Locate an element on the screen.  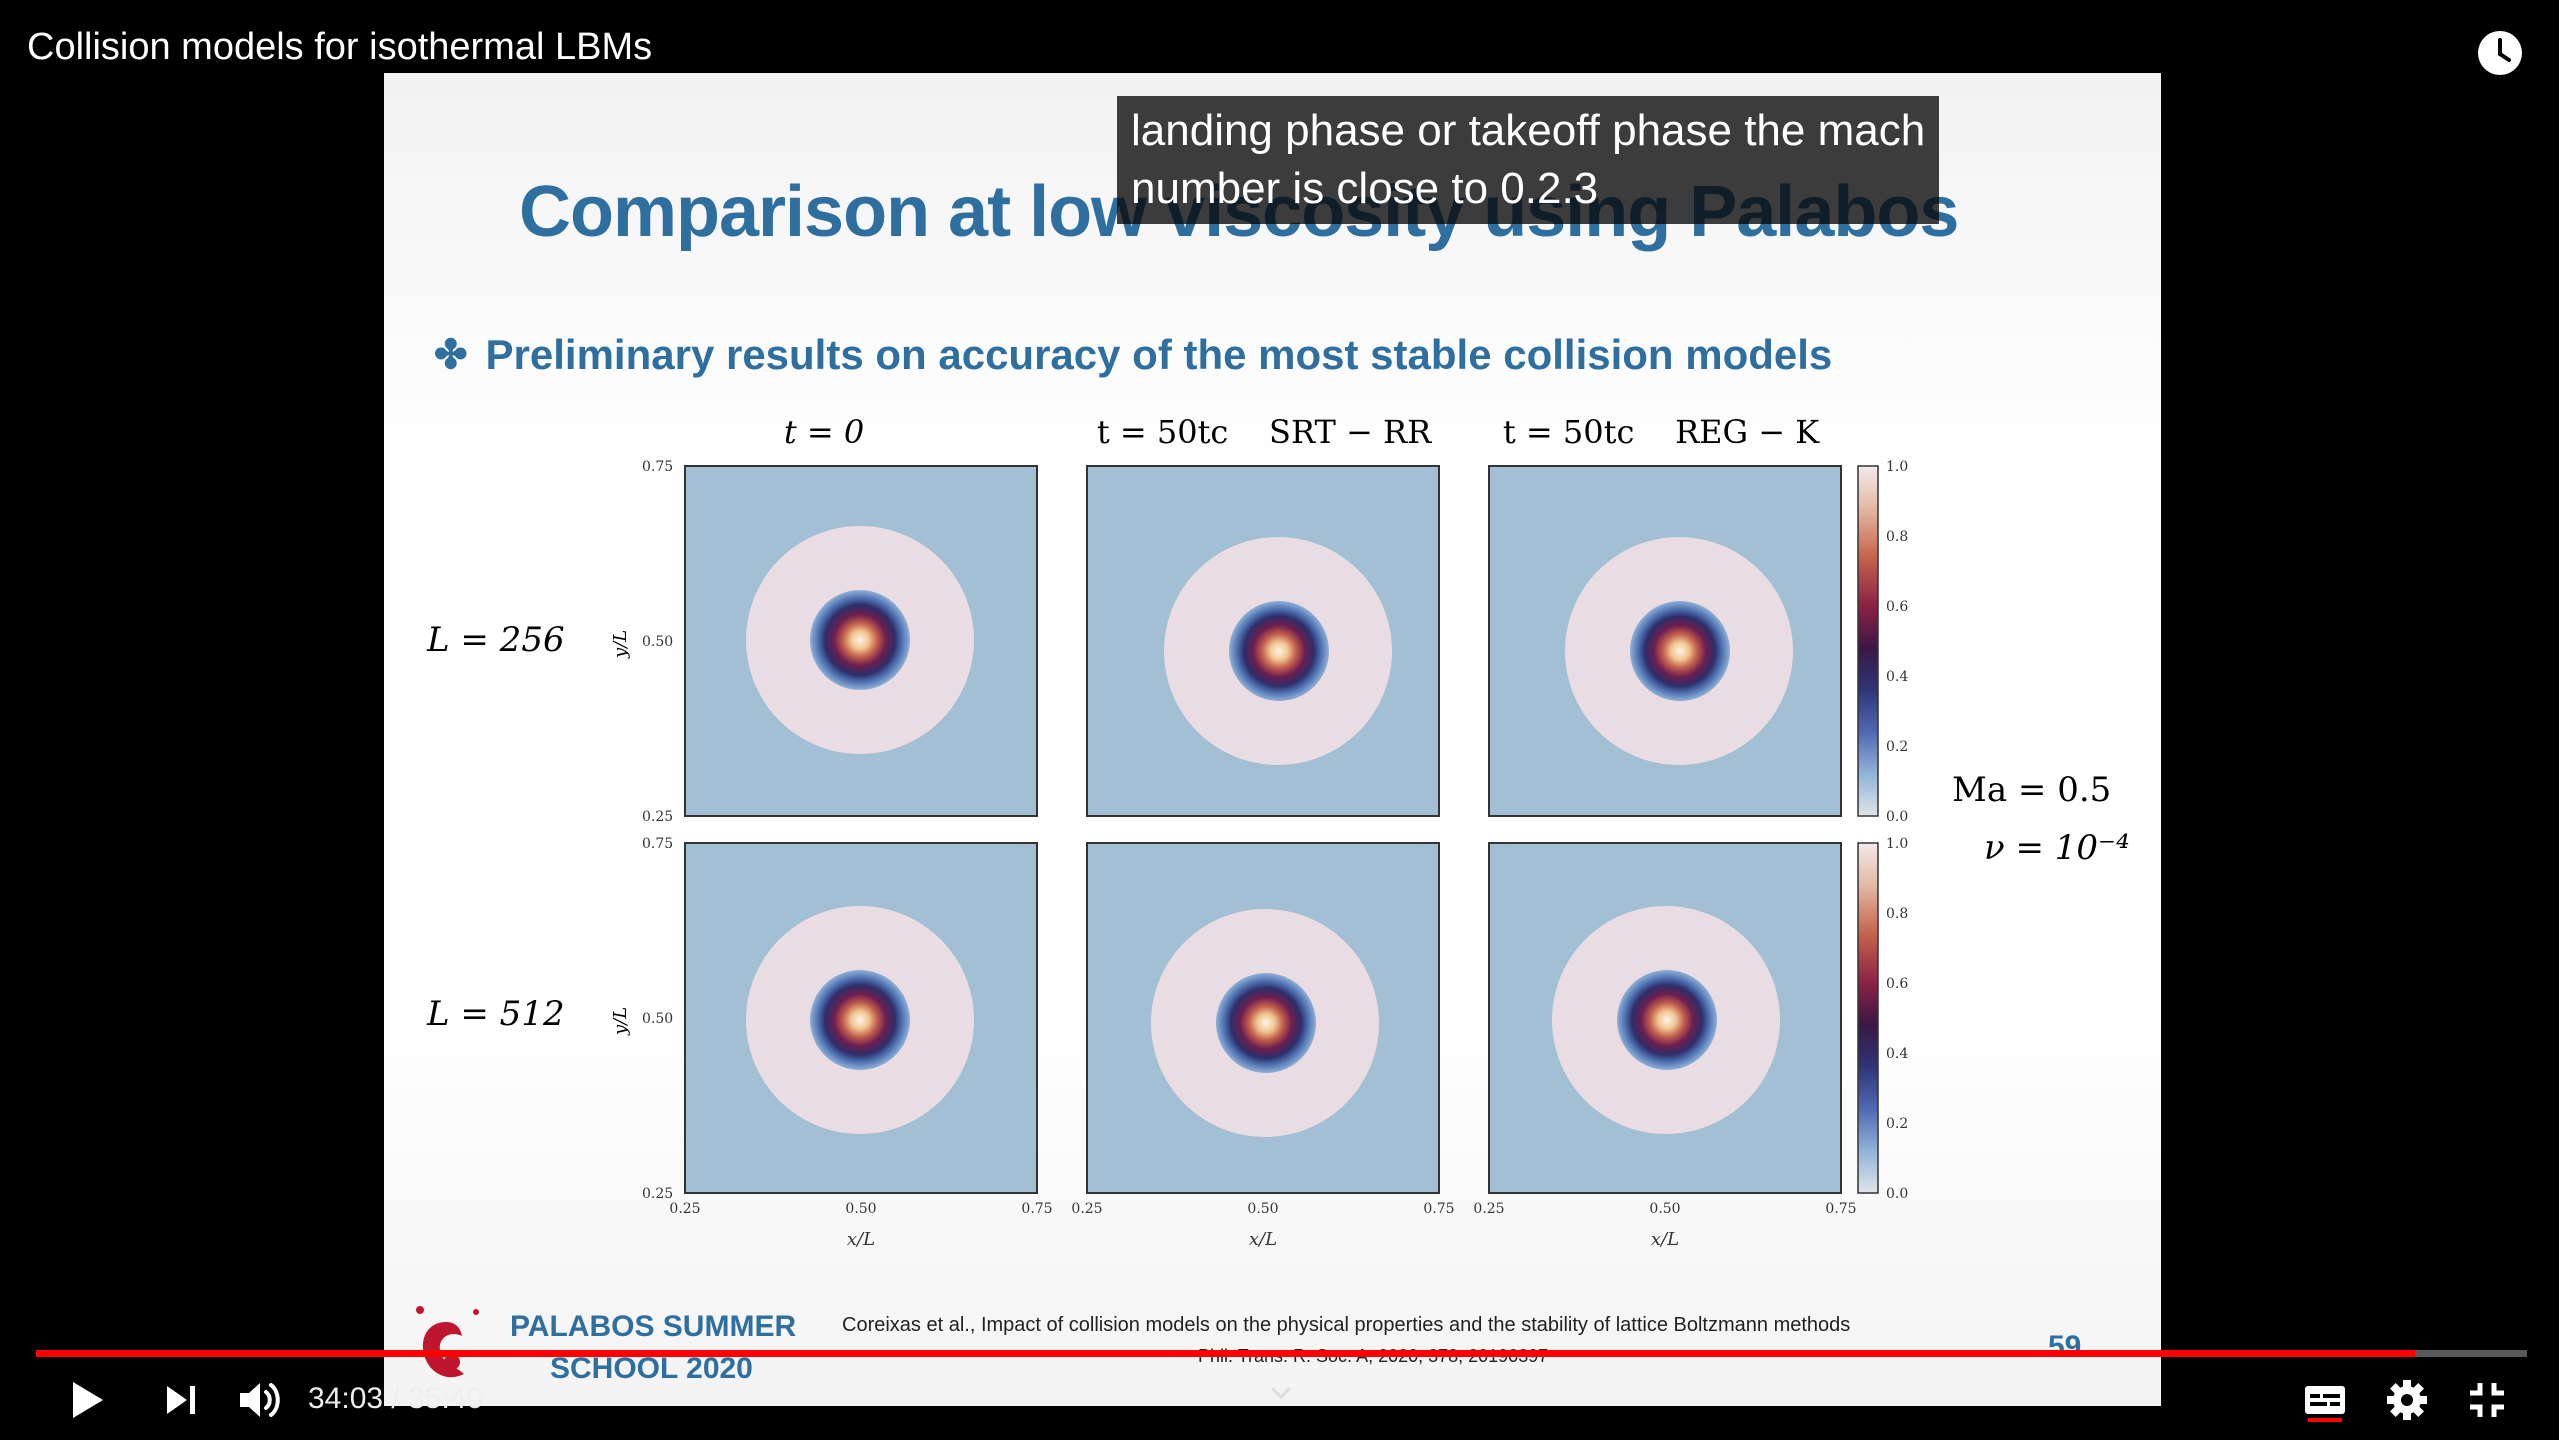
colorbar-bottom is located at coordinates (1868, 1018).